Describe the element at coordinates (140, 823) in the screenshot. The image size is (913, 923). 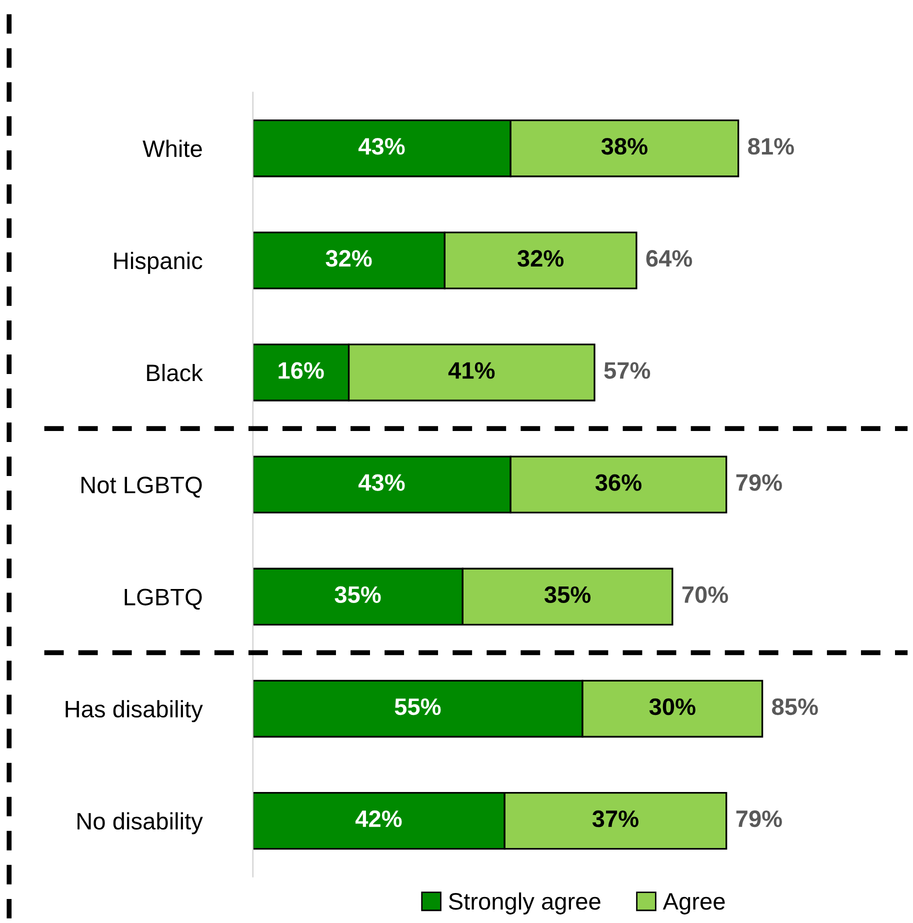
I see `y-tick-label: No disability` at that location.